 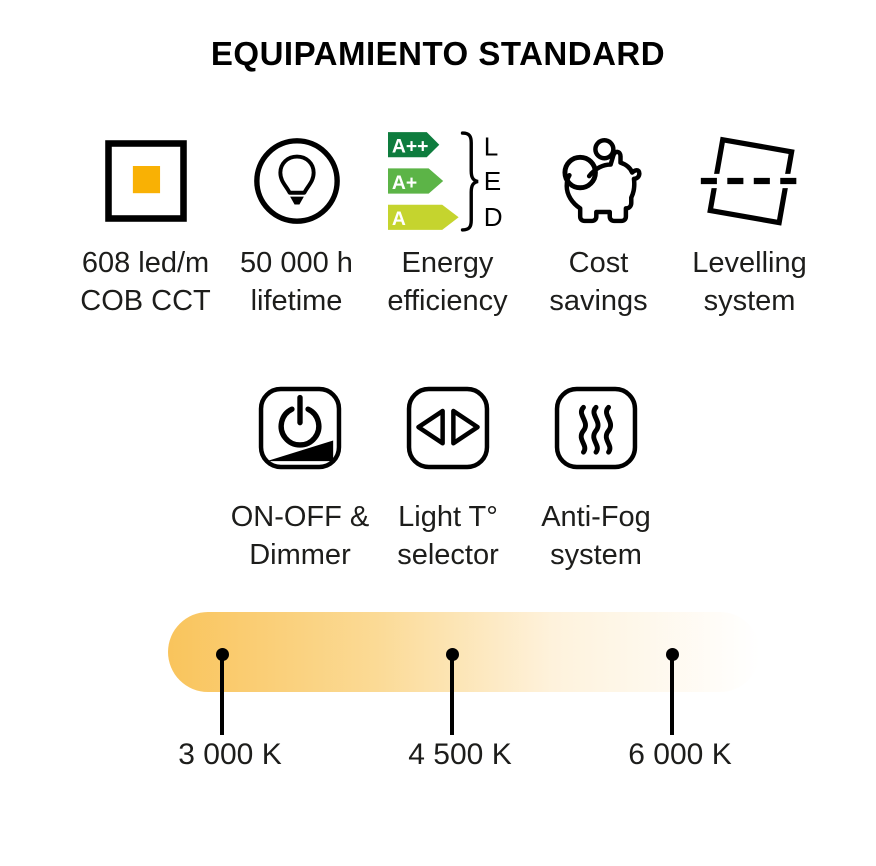 I want to click on feature-light-temp-selector: Light T° selector, so click(x=448, y=479).